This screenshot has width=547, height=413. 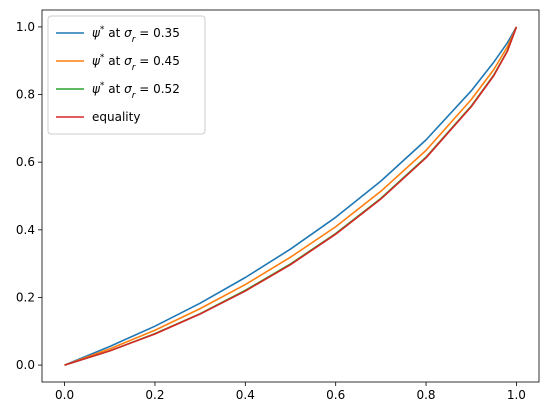 What do you see at coordinates (290, 392) in the screenshot?
I see `x-axis: 0.0 0.2 0.4 0.6 0.8 1.0` at bounding box center [290, 392].